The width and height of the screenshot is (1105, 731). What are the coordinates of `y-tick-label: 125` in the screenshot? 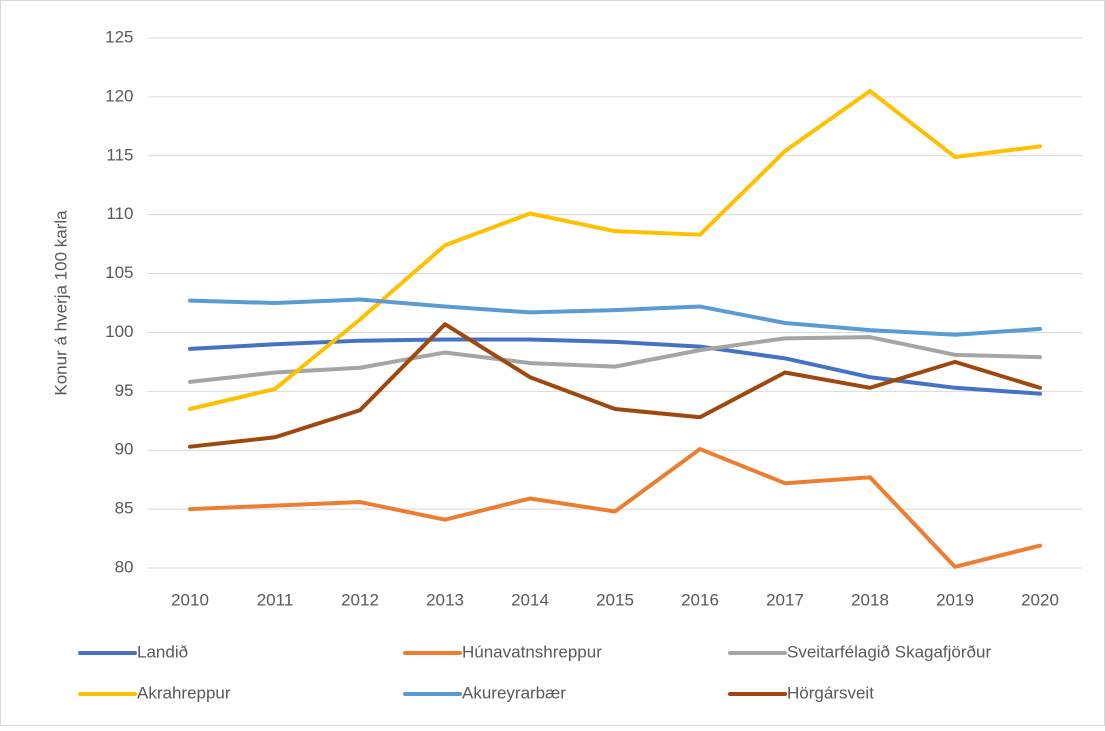 It's located at (119, 36).